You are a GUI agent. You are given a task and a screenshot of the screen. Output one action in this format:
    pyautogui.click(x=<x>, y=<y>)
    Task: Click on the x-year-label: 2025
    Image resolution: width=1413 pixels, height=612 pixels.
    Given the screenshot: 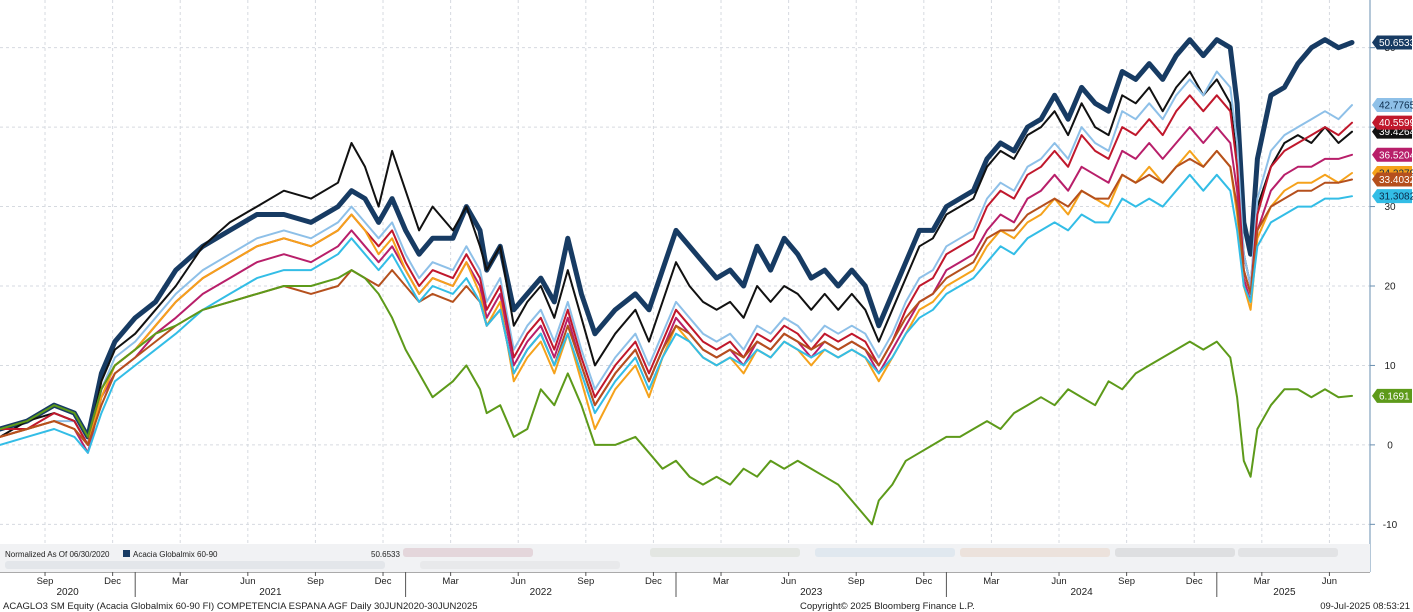 What is the action you would take?
    pyautogui.click(x=1284, y=592)
    